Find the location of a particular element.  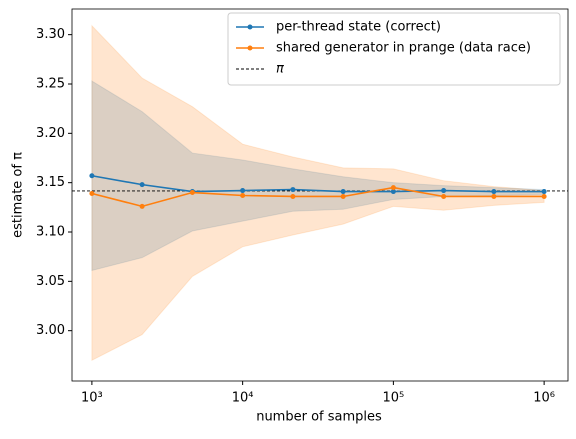

y-tick-label: 3.15 is located at coordinates (50, 182).